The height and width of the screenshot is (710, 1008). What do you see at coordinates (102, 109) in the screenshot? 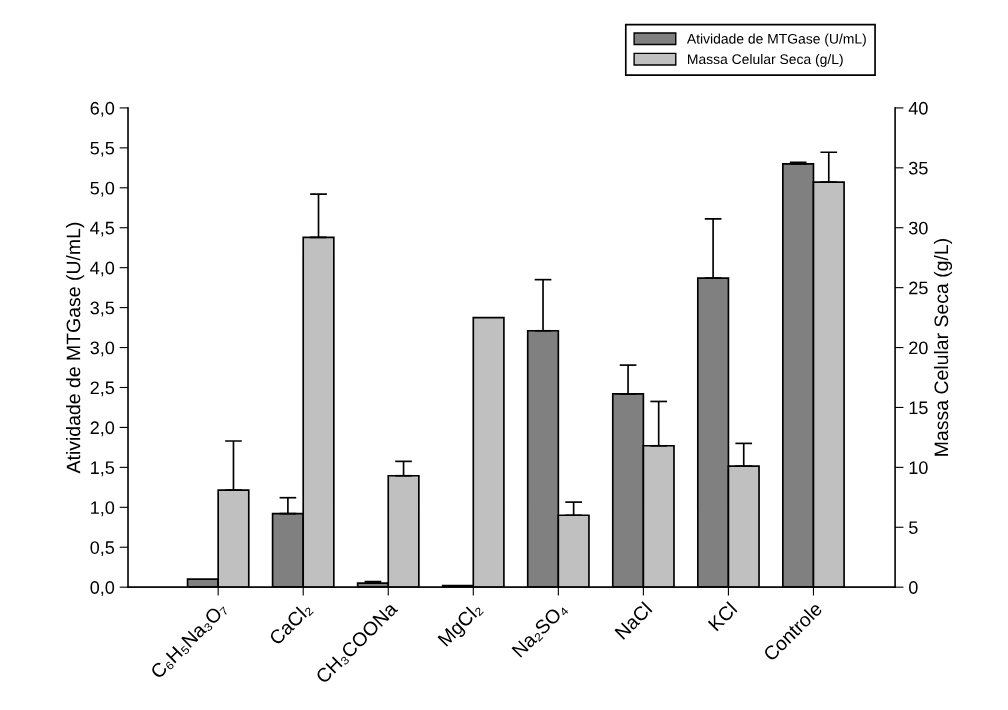
I see `y-tick-label: 6,0` at bounding box center [102, 109].